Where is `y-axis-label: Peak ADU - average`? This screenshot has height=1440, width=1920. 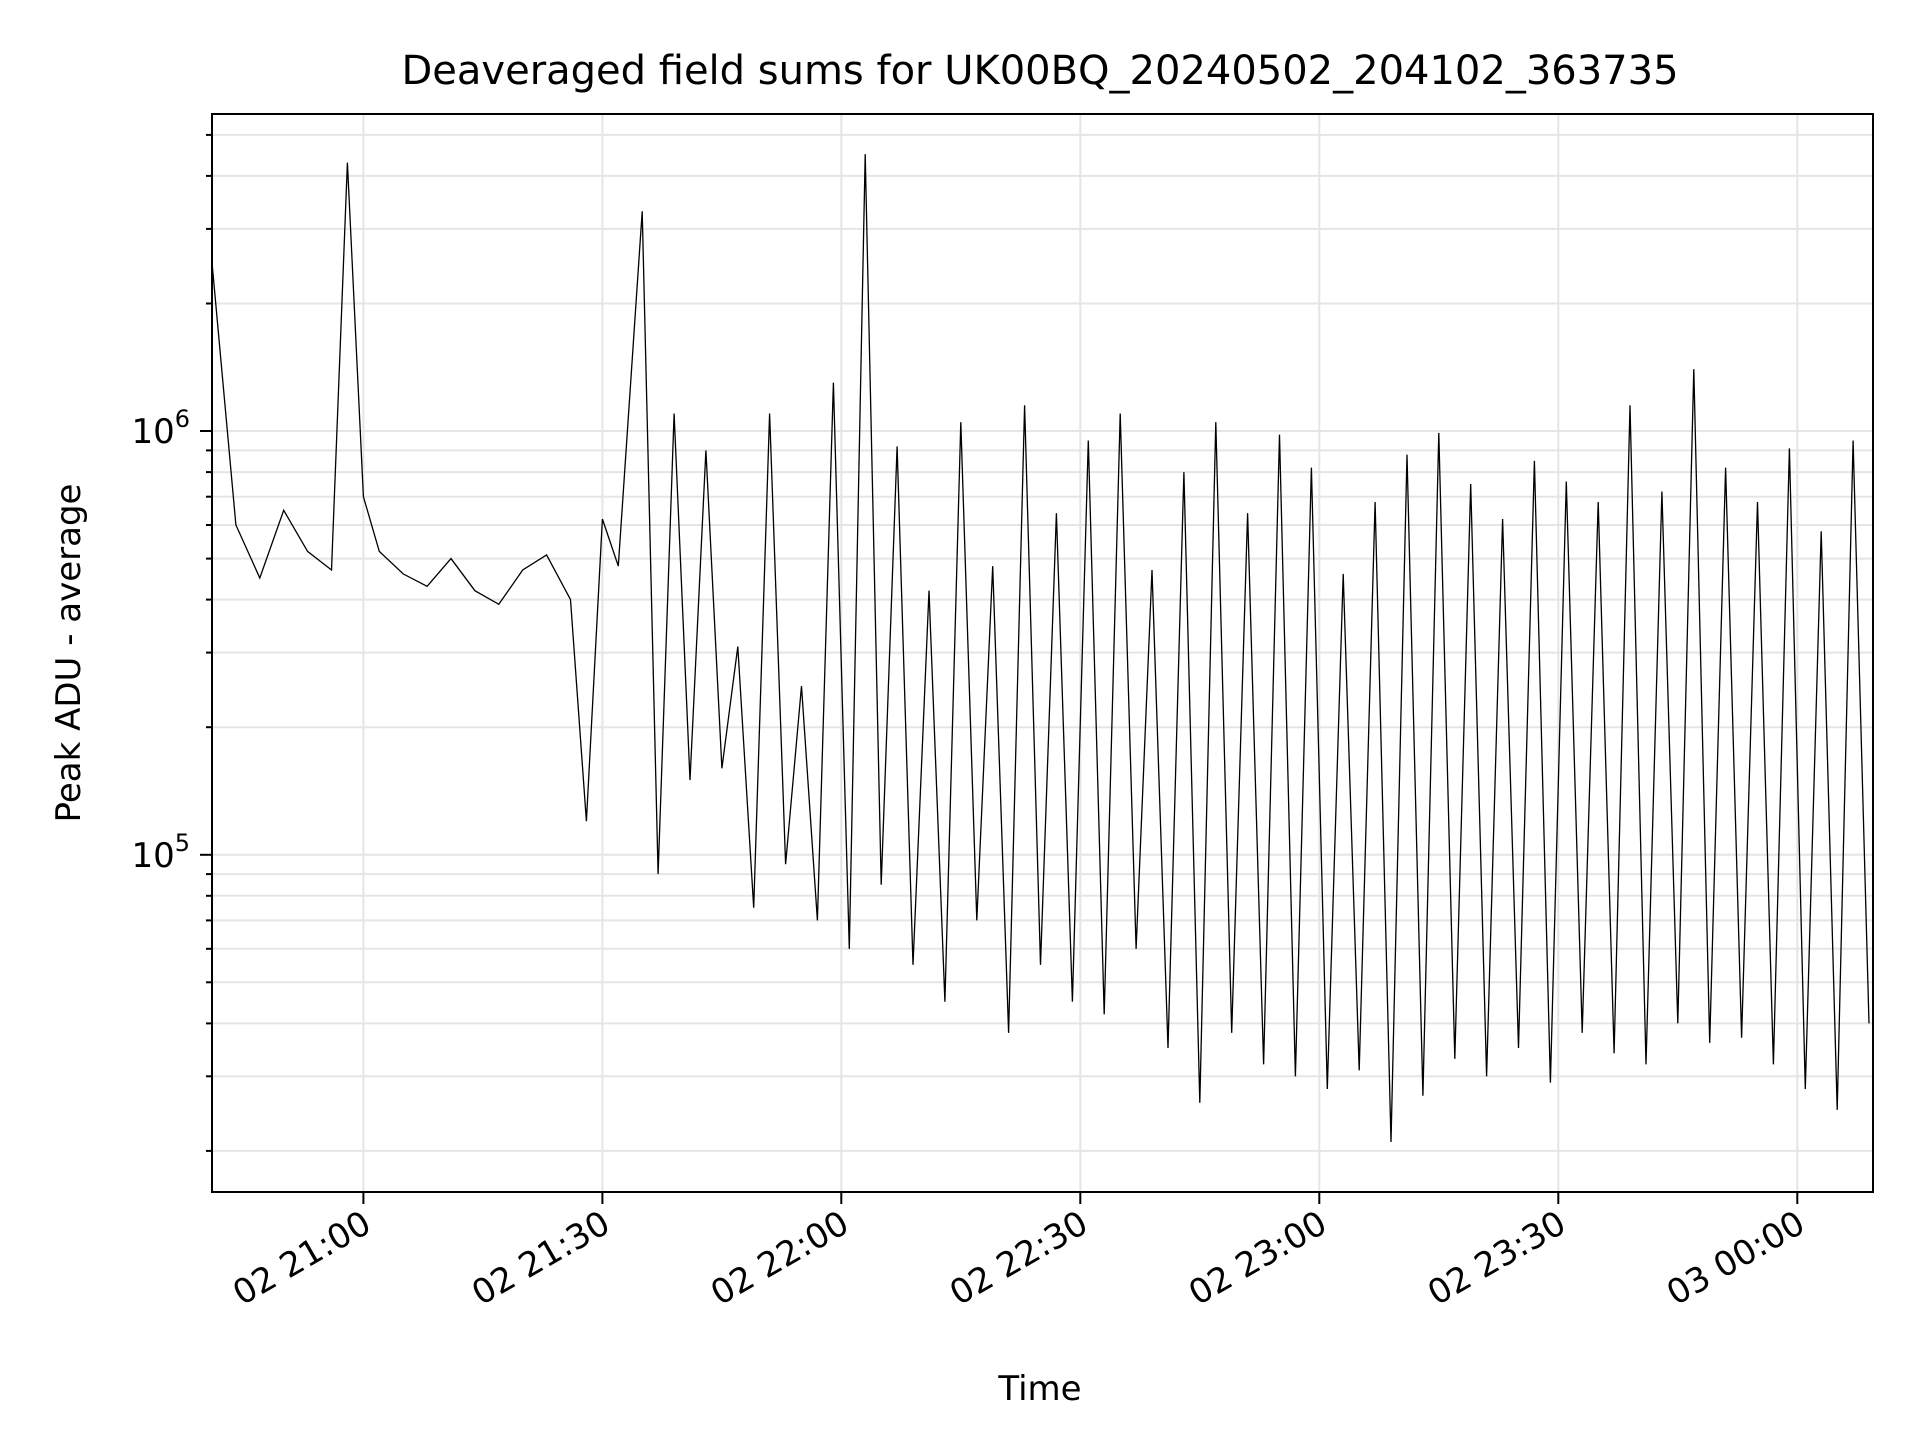
y-axis-label: Peak ADU - average is located at coordinates (69, 653).